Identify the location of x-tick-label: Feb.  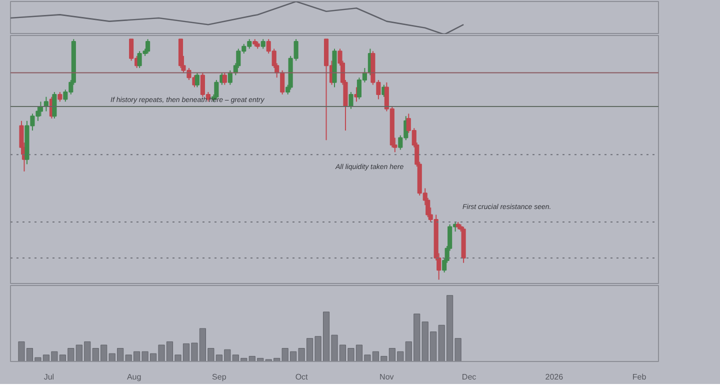
(639, 377).